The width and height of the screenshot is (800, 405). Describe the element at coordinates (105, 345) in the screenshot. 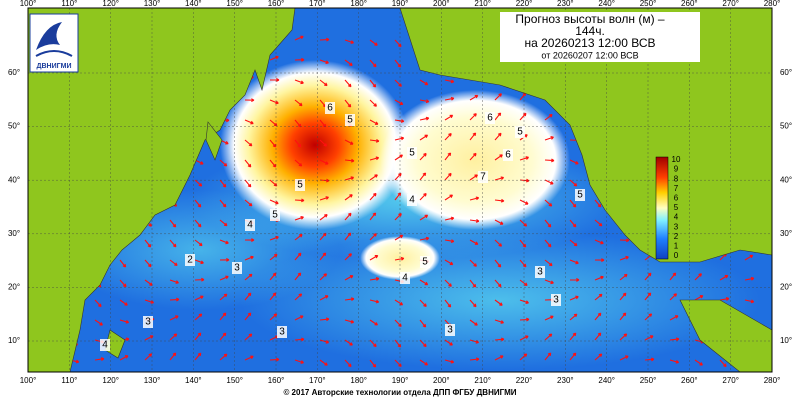

I see `contour-label: 4` at that location.